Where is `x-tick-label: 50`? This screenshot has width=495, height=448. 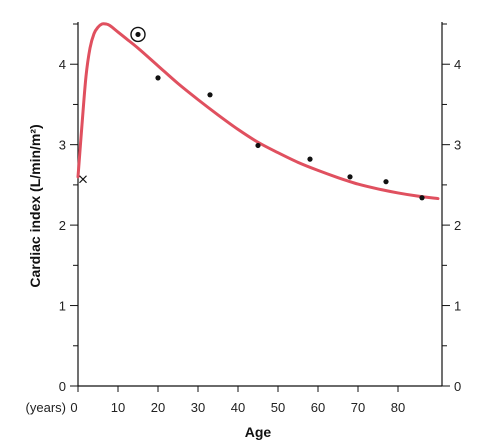
x-tick-label: 50 is located at coordinates (278, 407).